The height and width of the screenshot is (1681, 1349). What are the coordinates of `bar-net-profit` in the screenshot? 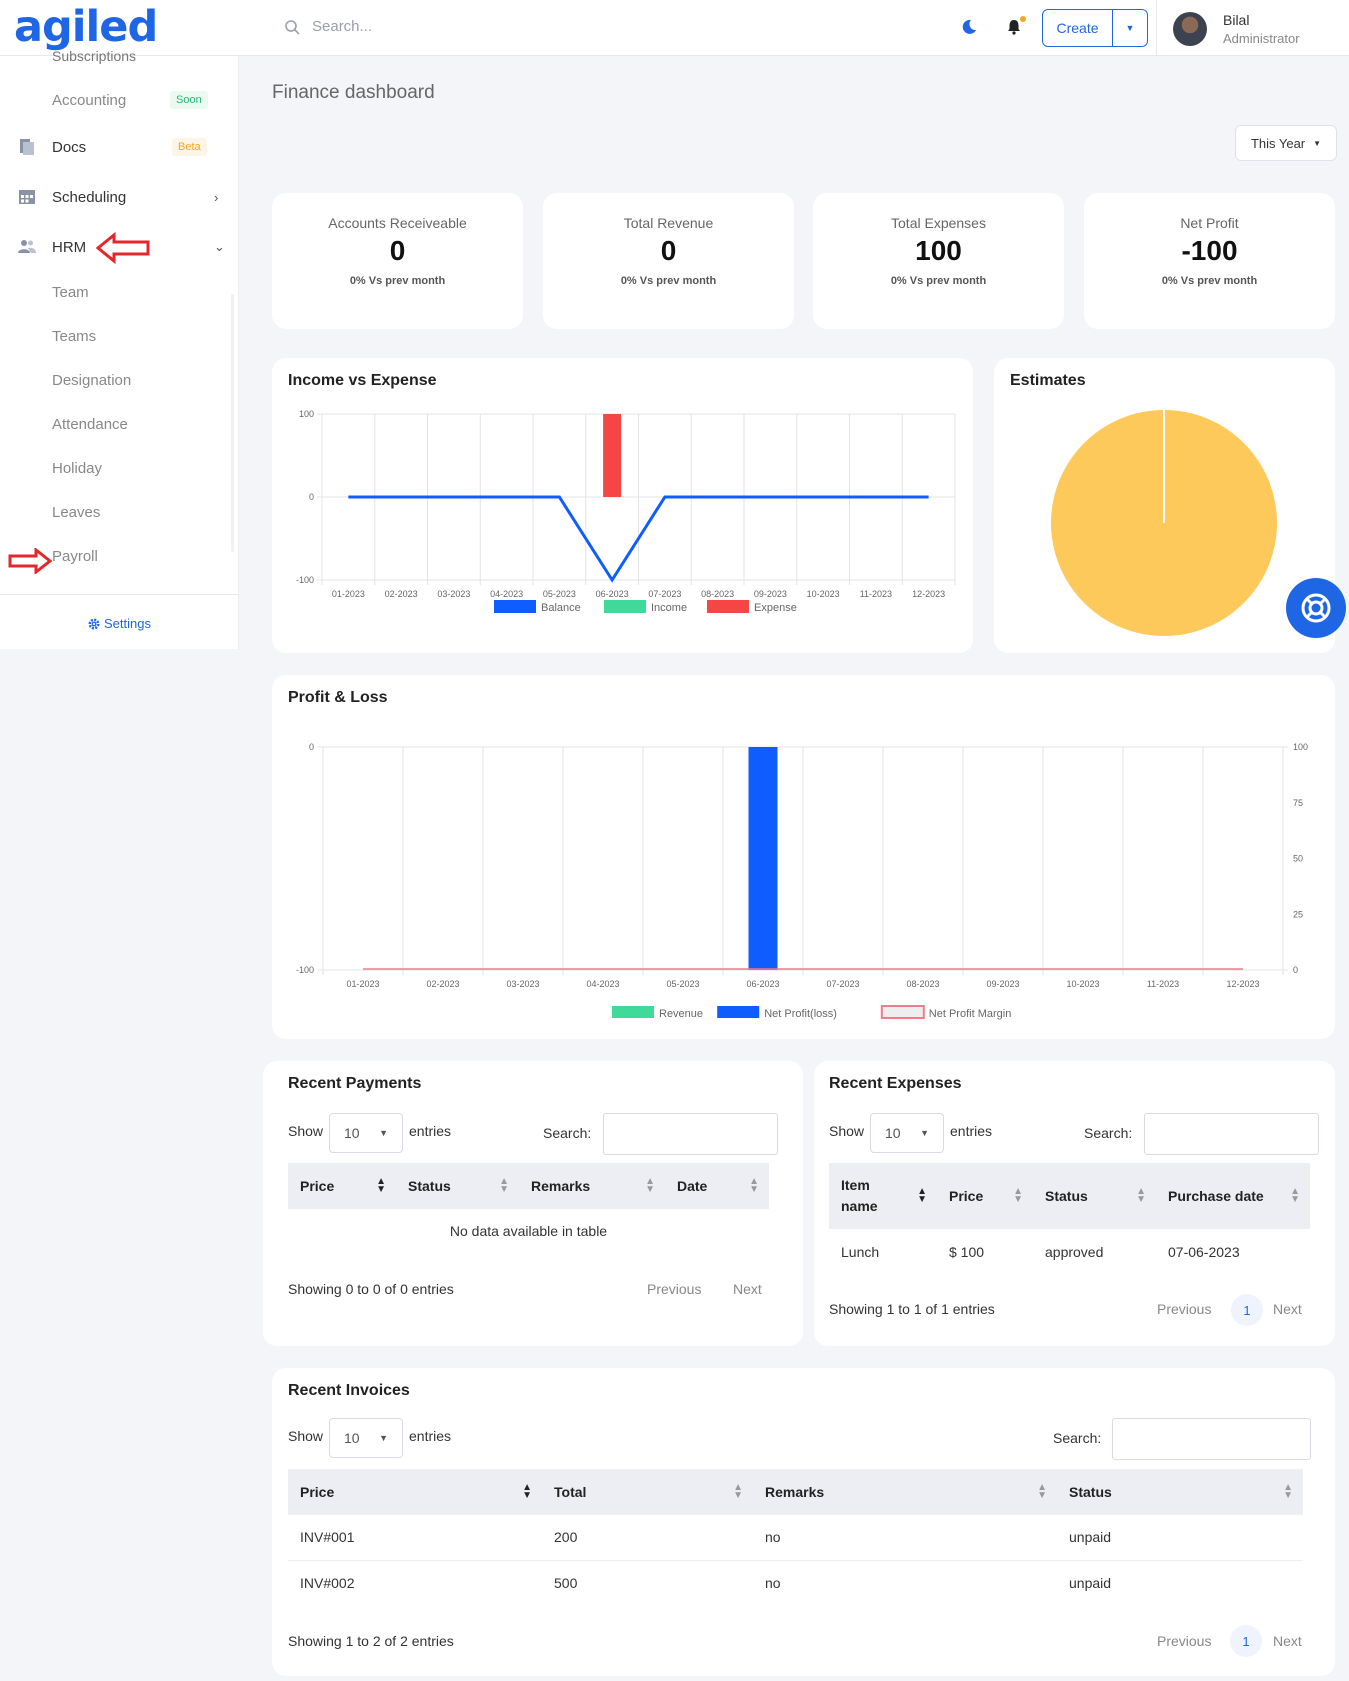 It's located at (763, 858).